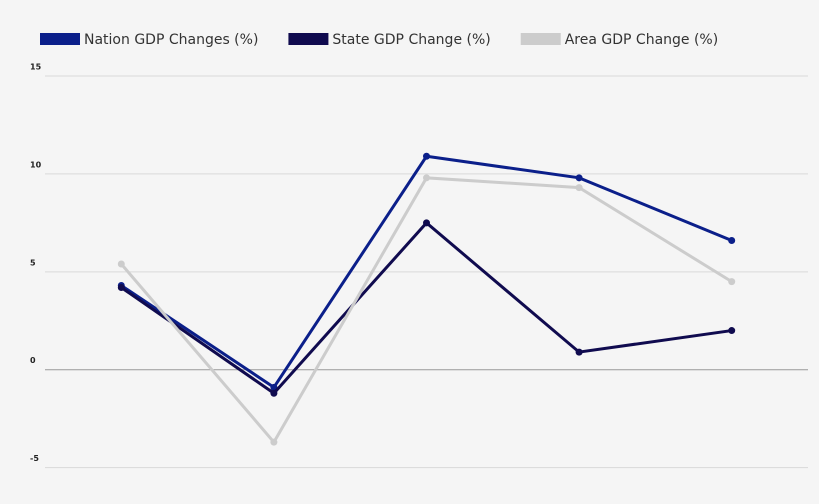  What do you see at coordinates (33, 262) in the screenshot?
I see `y-tick-label: 5` at bounding box center [33, 262].